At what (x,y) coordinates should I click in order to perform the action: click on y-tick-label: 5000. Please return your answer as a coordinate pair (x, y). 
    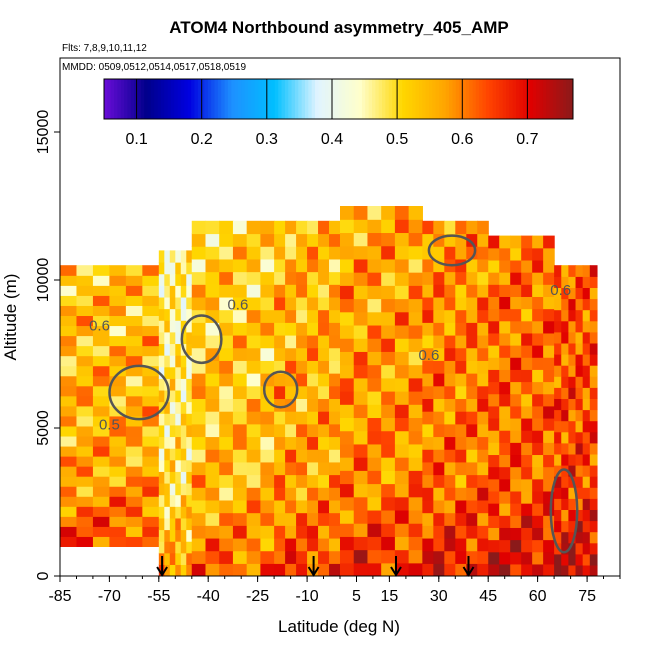
    Looking at the image, I should click on (43, 428).